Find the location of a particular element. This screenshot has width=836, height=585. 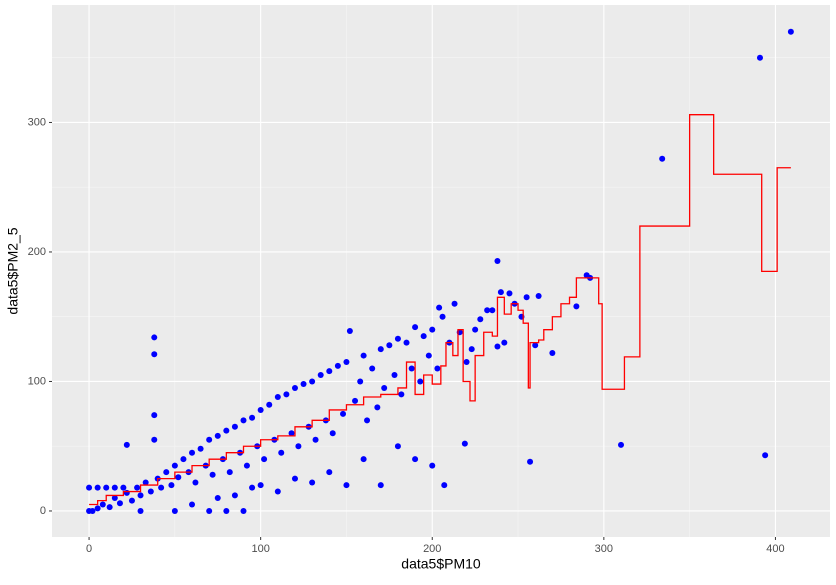

x-tick-label: 400 is located at coordinates (775, 549).